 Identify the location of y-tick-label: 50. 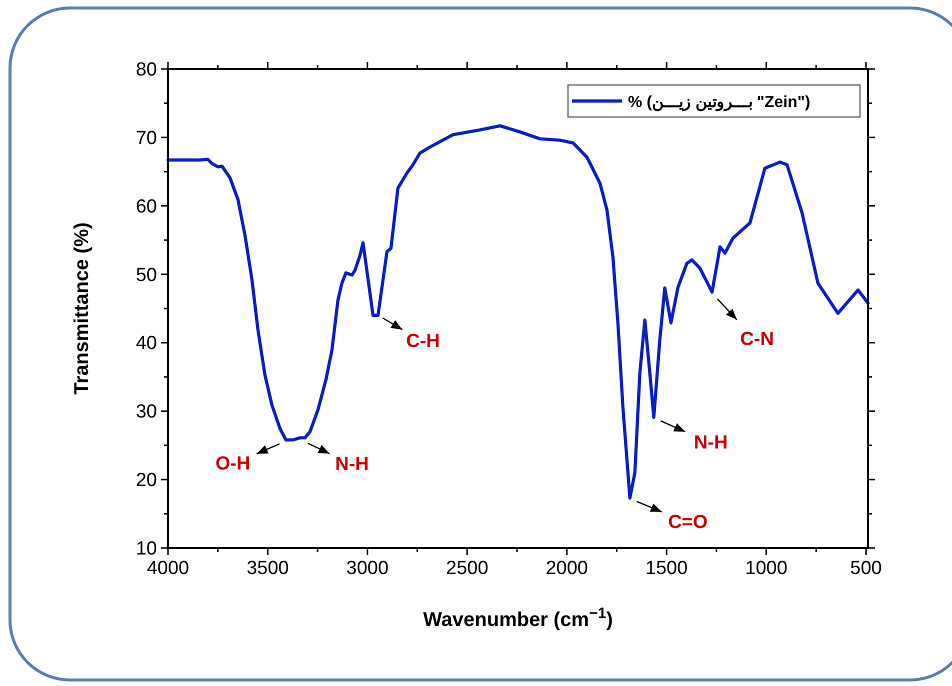
(146, 275).